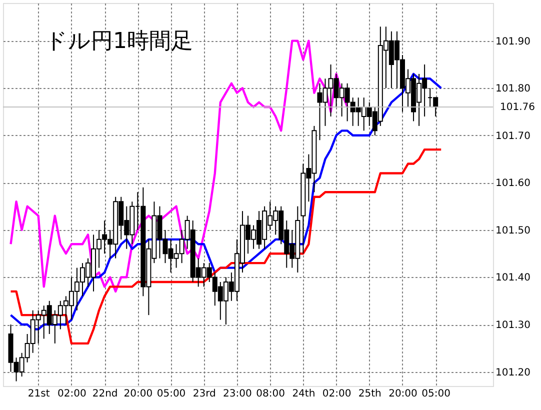 The height and width of the screenshot is (410, 541). Describe the element at coordinates (119, 41) in the screenshot. I see `text: ドル円1時間足` at that location.